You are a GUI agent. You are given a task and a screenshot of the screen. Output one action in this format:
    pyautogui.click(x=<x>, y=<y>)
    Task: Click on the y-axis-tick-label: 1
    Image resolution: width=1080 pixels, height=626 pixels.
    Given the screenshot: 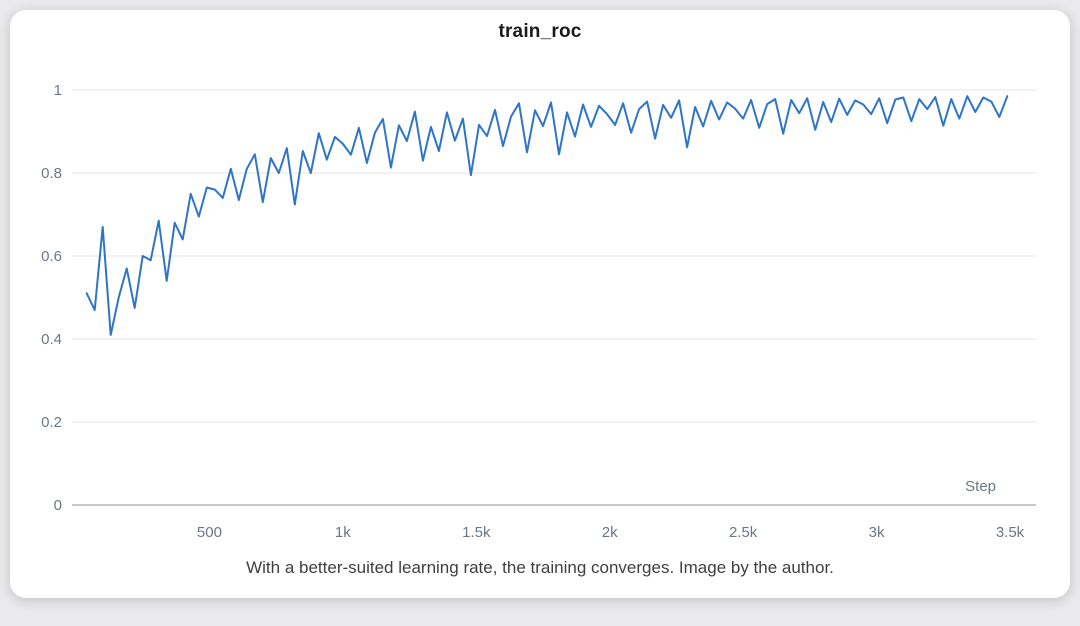 What is the action you would take?
    pyautogui.click(x=58, y=90)
    